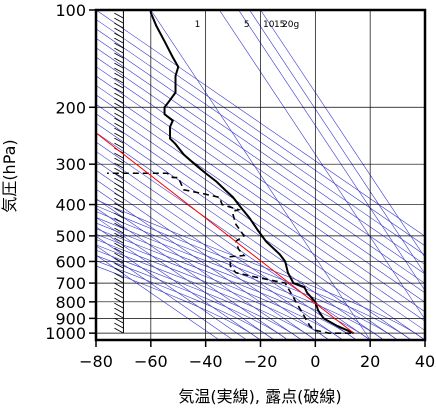  What do you see at coordinates (425, 361) in the screenshot?
I see `x-tick-label: 40` at bounding box center [425, 361].